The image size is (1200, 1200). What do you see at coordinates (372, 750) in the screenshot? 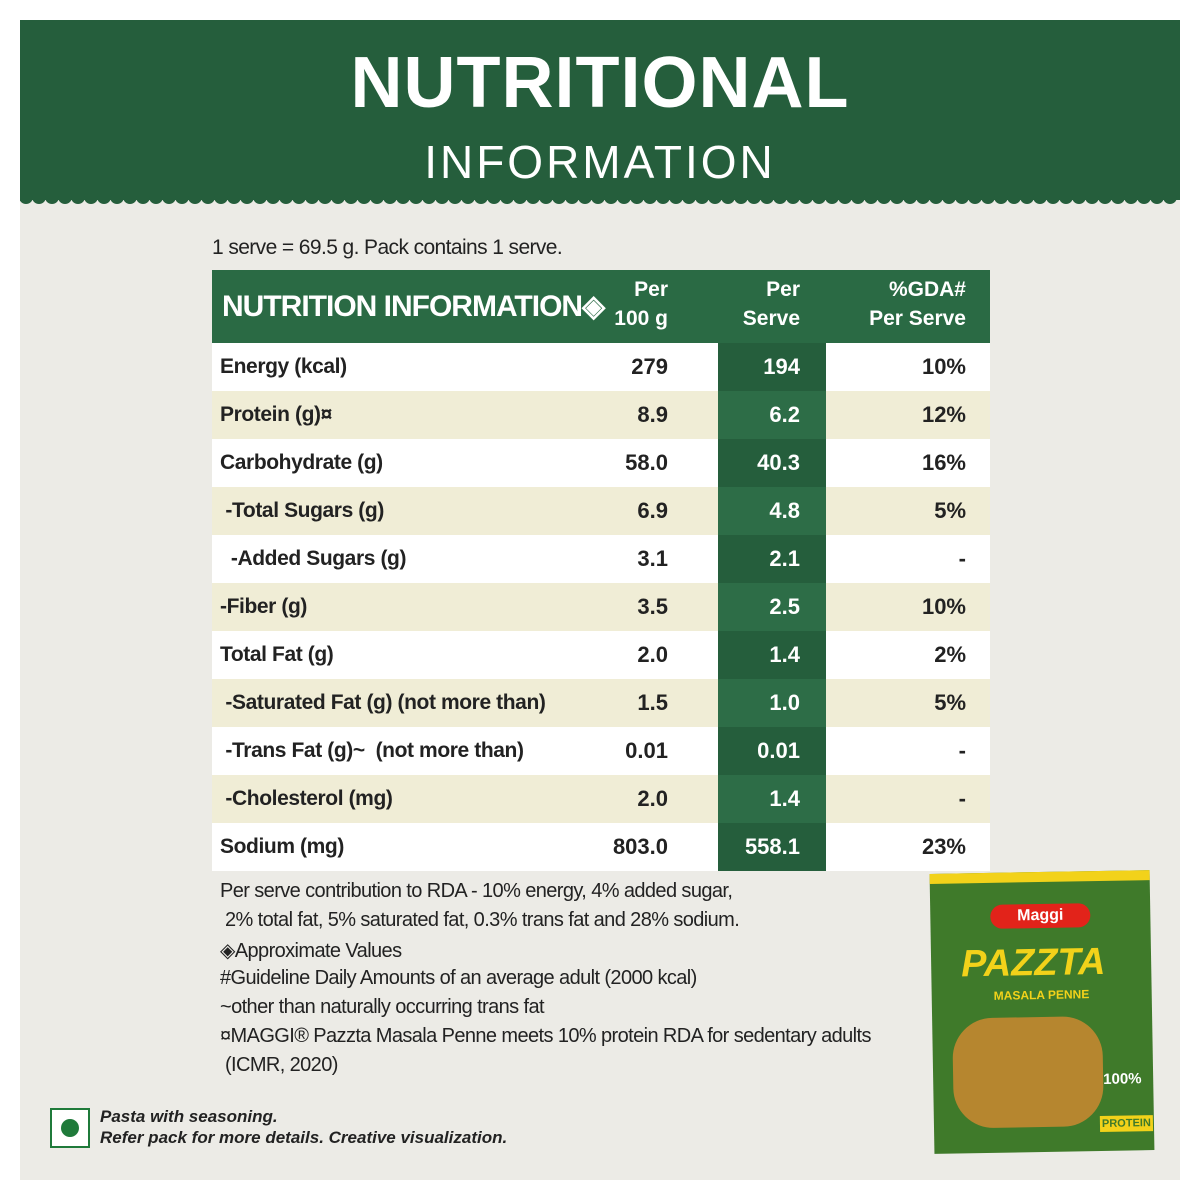
I see `nutrient-label: -Trans Fat (g)~ (not more than)` at bounding box center [372, 750].